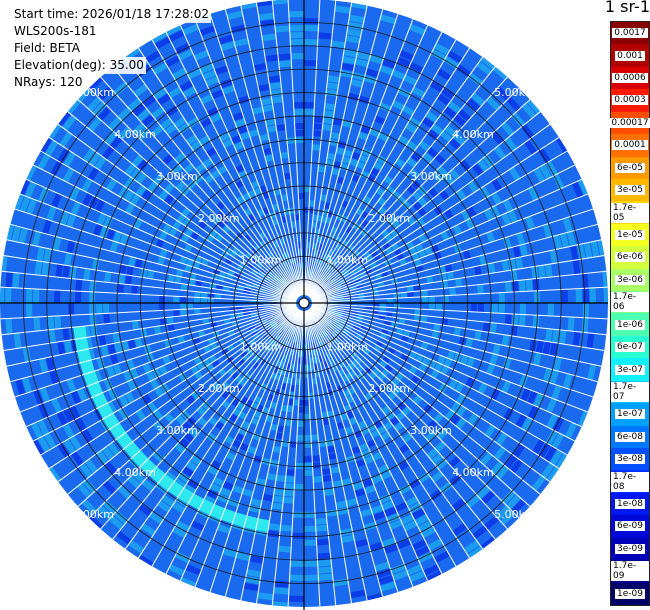  I want to click on colorbar-tick-label: 1.7e-05, so click(630, 212).